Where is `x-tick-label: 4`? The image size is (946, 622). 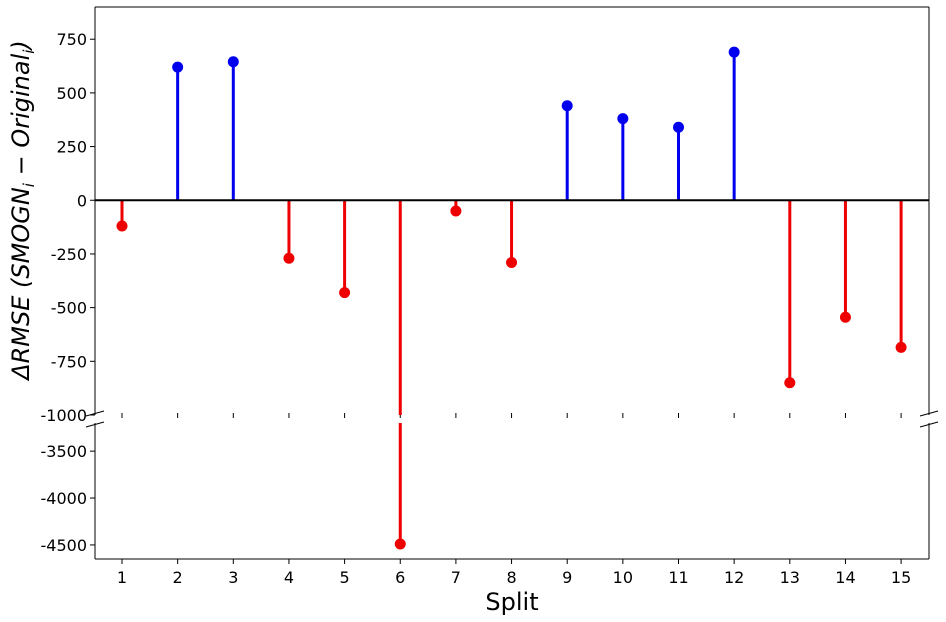 x-tick-label: 4 is located at coordinates (289, 577).